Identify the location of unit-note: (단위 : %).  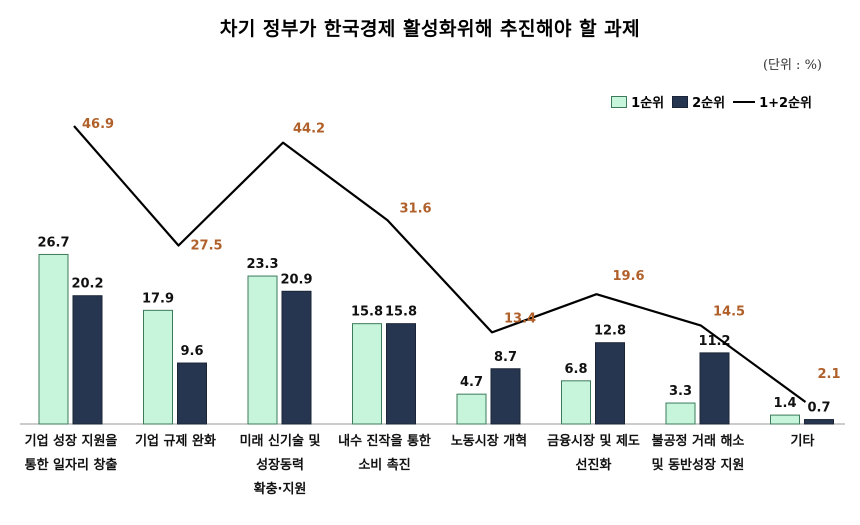
(792, 65).